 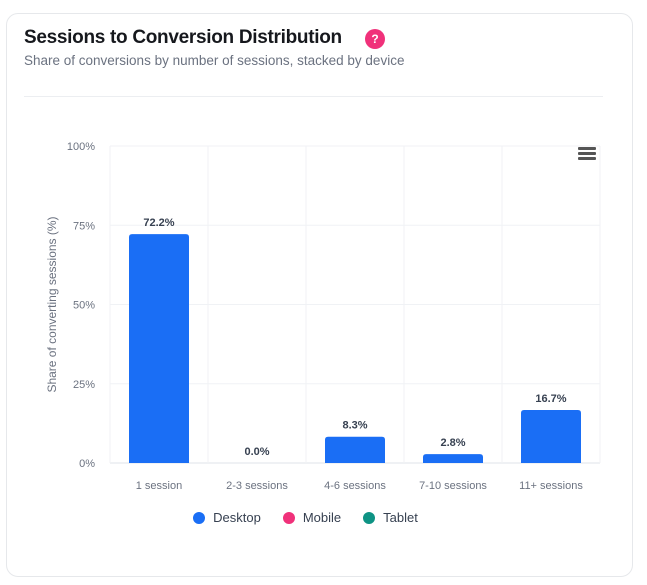 What do you see at coordinates (550, 399) in the screenshot?
I see `data-label: 16.7%` at bounding box center [550, 399].